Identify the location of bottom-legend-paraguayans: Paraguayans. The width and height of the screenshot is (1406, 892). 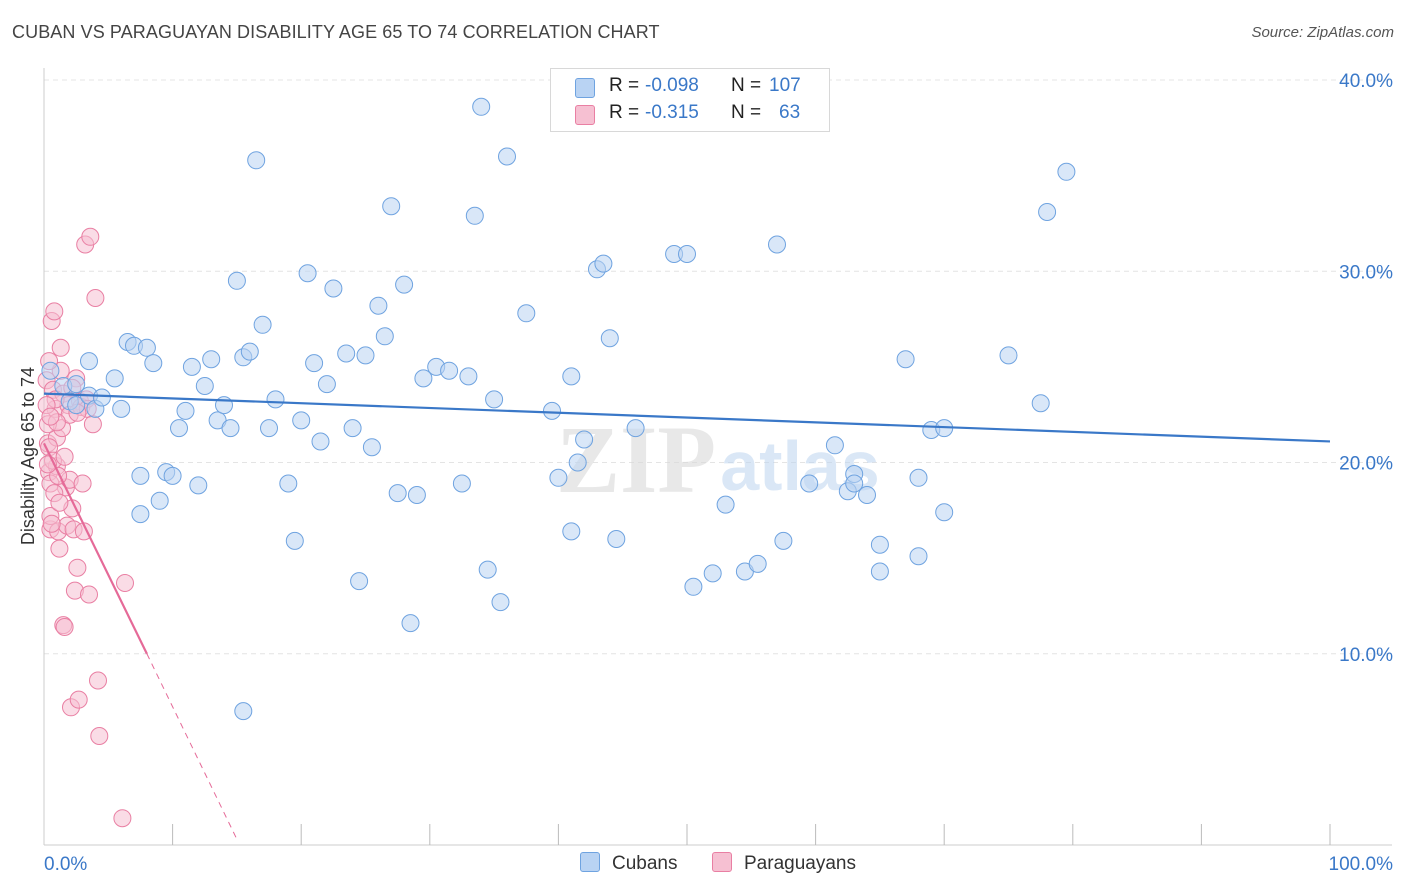
(784, 863).